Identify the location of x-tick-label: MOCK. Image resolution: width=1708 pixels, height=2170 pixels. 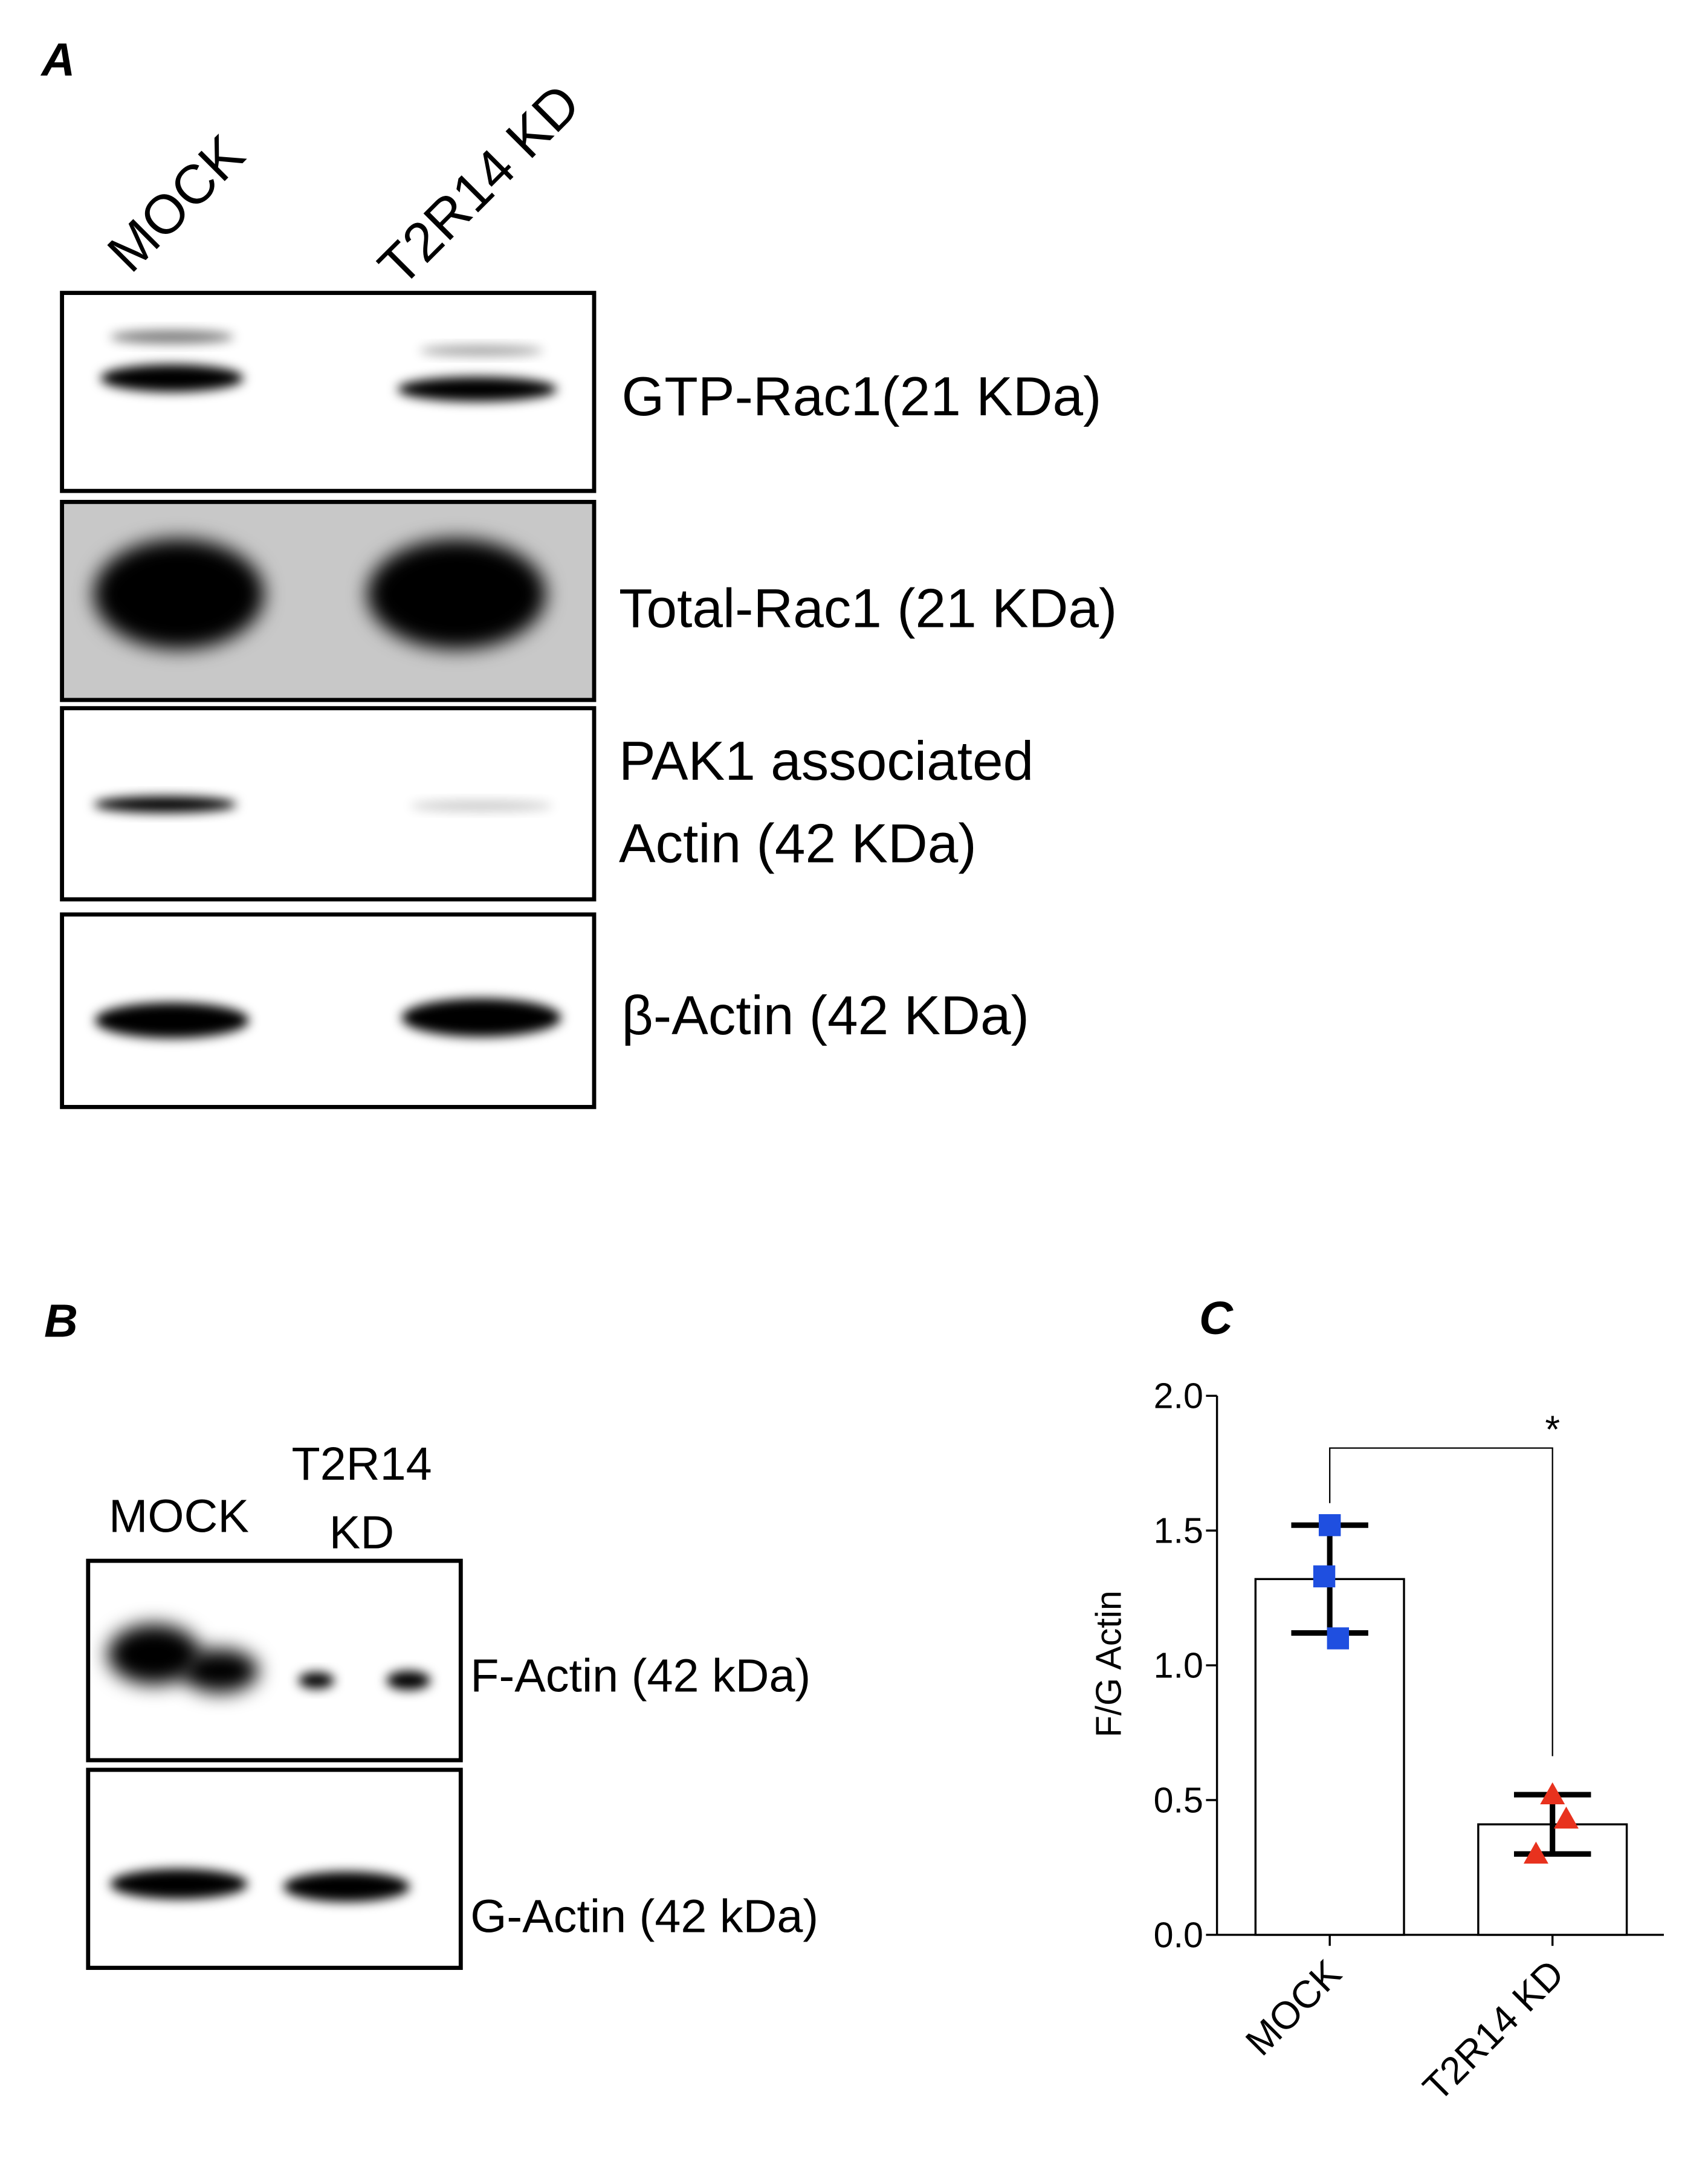
(1294, 2008).